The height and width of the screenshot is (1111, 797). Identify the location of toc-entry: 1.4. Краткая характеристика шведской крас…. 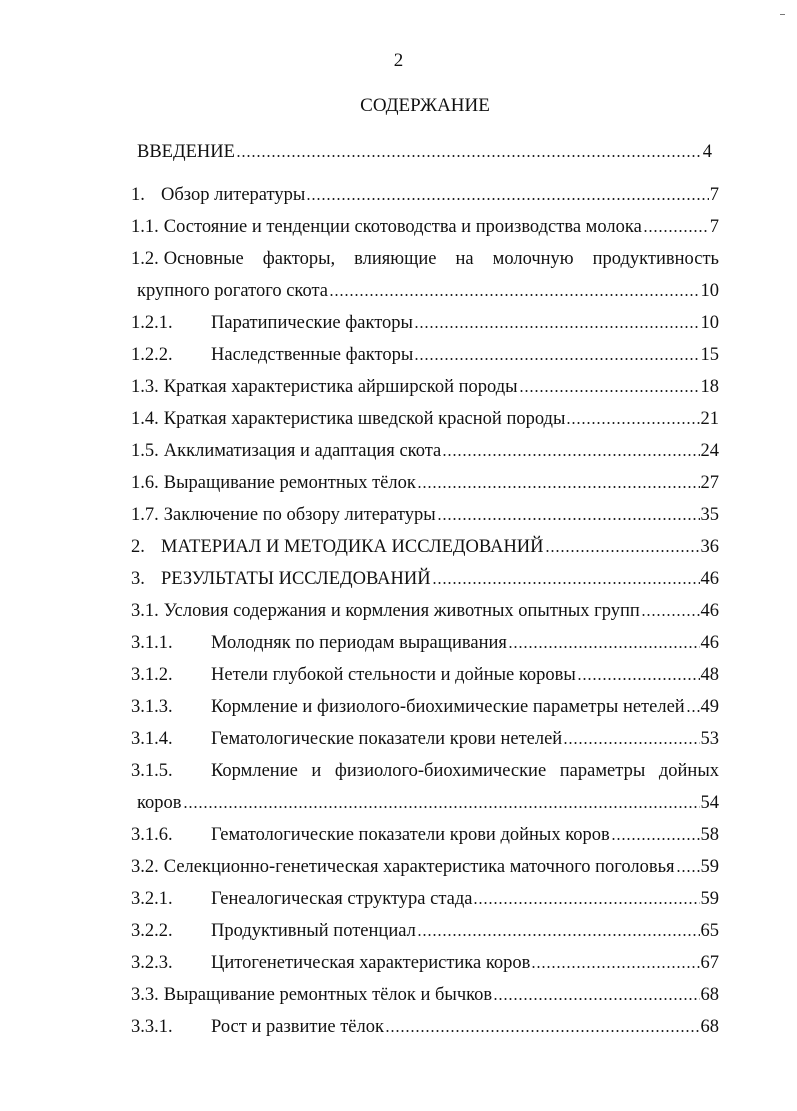
(425, 419).